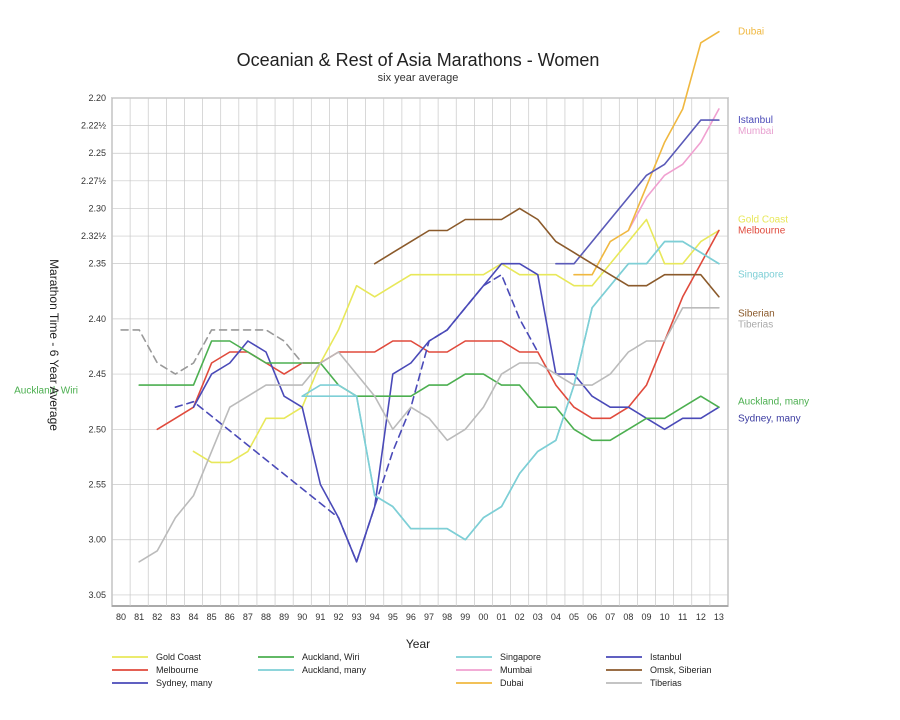 Image resolution: width=900 pixels, height=720 pixels. Describe the element at coordinates (357, 617) in the screenshot. I see `x-tick-label: 93` at that location.